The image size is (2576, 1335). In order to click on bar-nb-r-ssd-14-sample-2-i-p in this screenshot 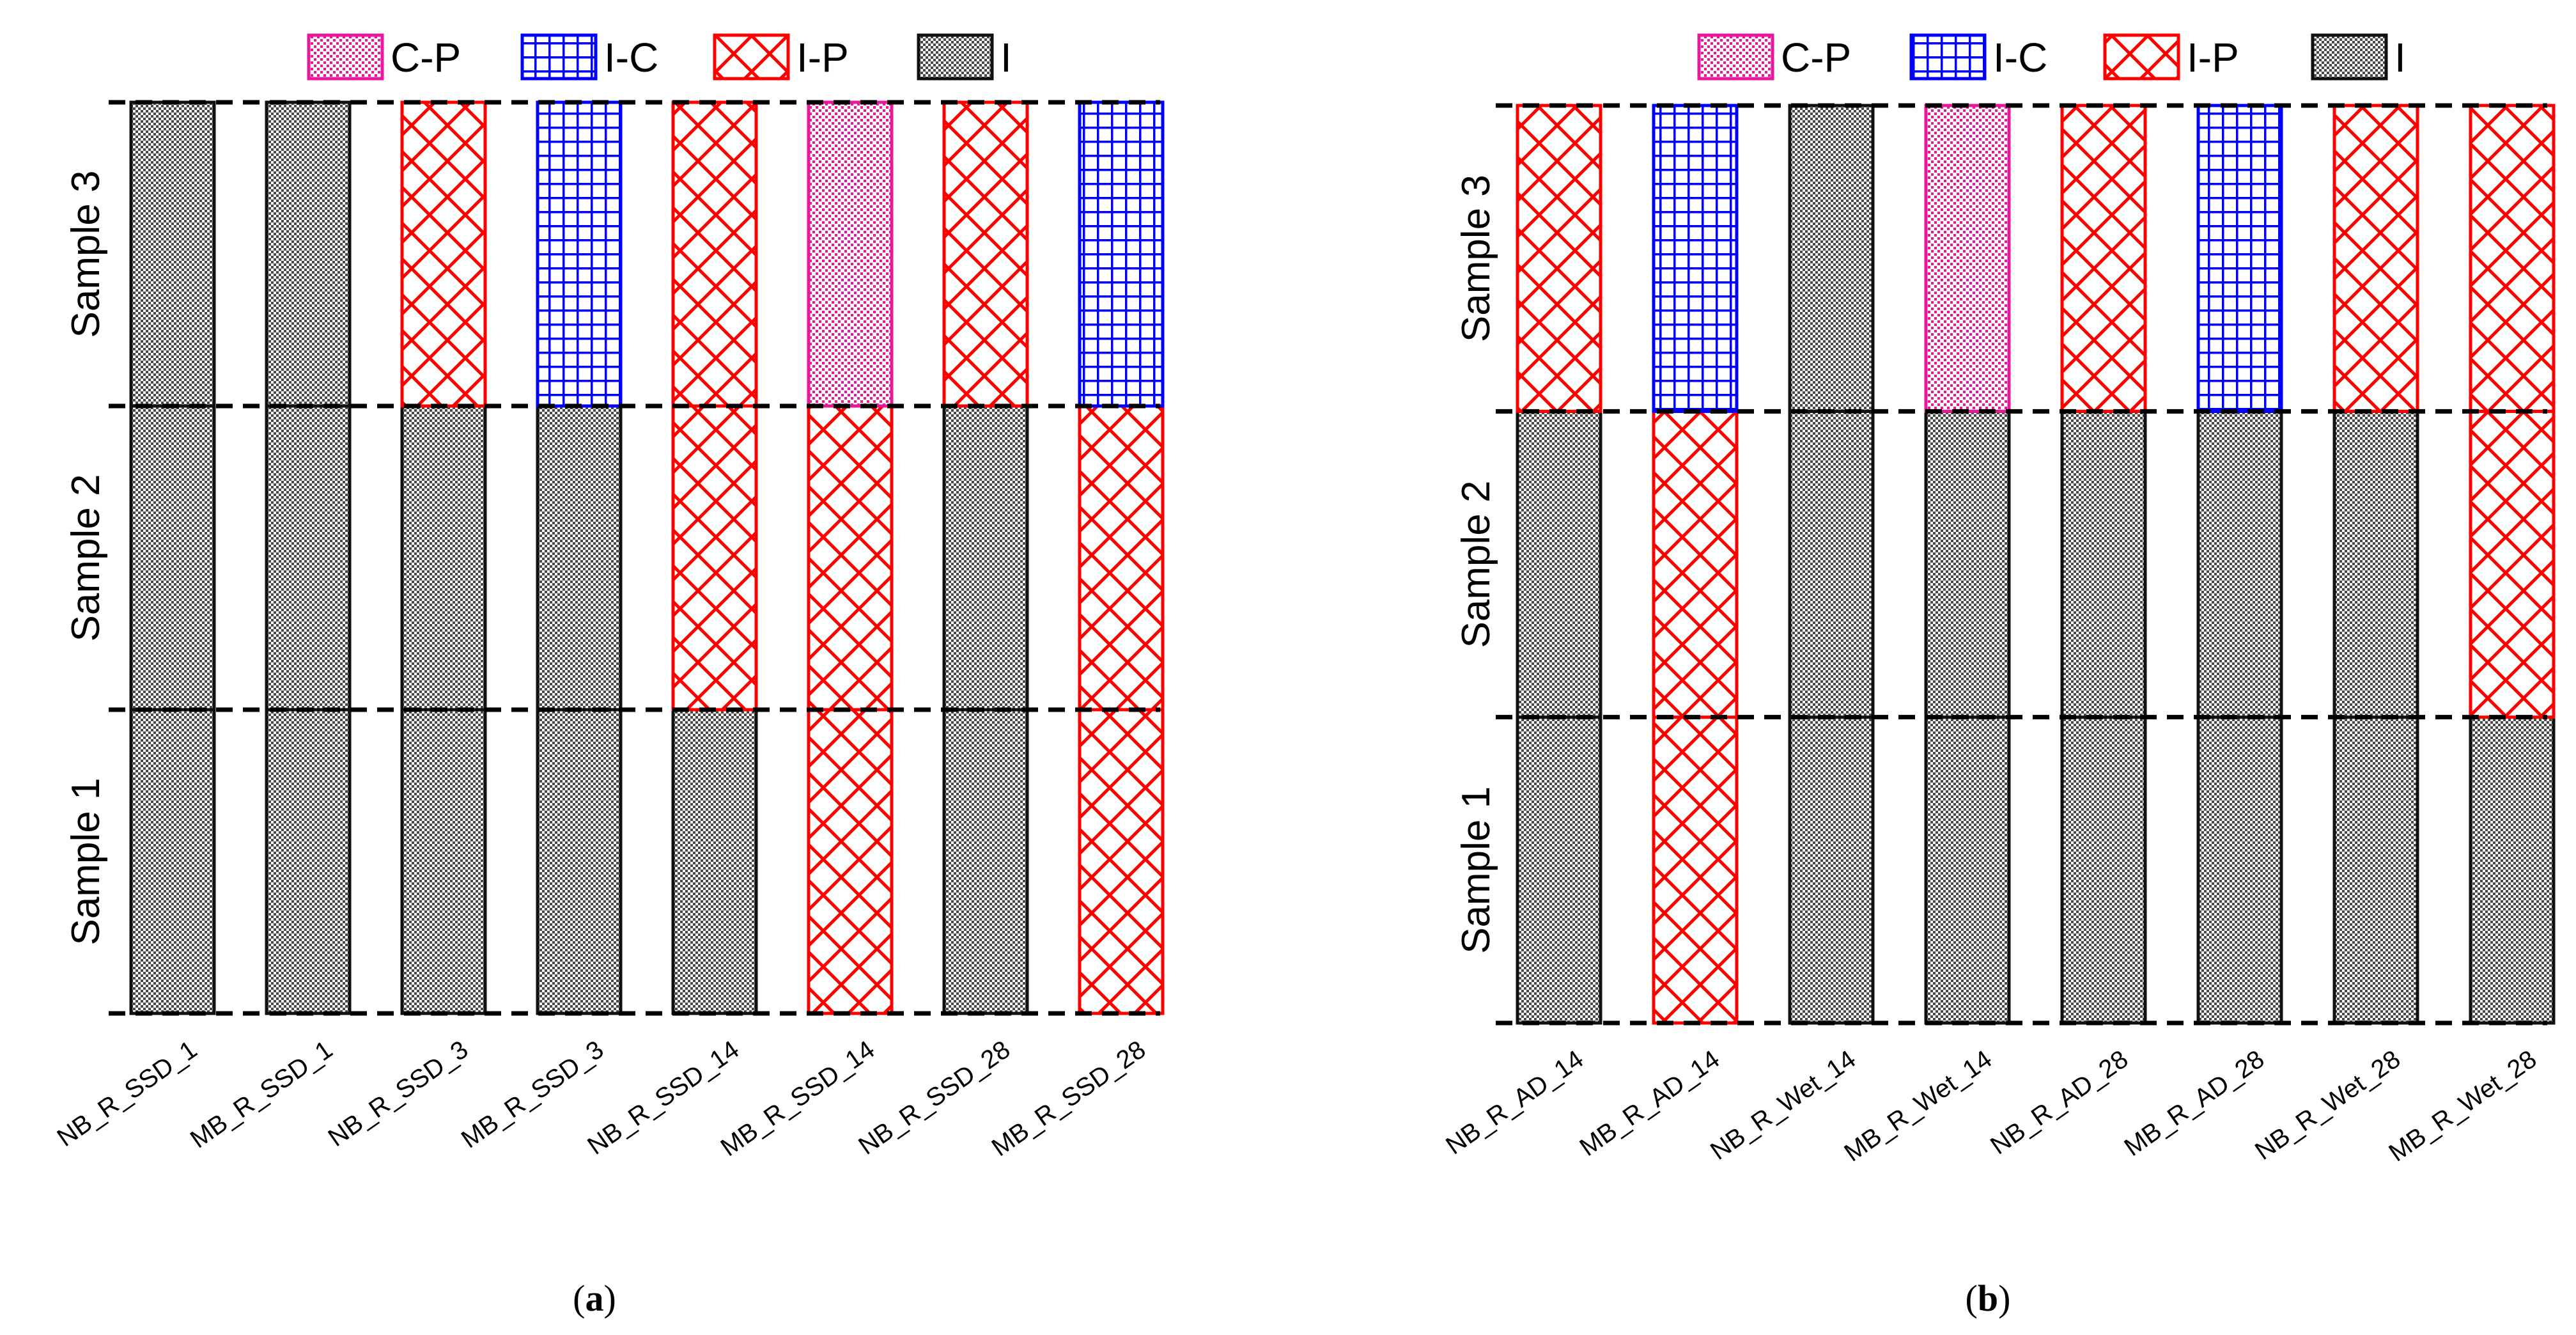, I will do `click(714, 558)`.